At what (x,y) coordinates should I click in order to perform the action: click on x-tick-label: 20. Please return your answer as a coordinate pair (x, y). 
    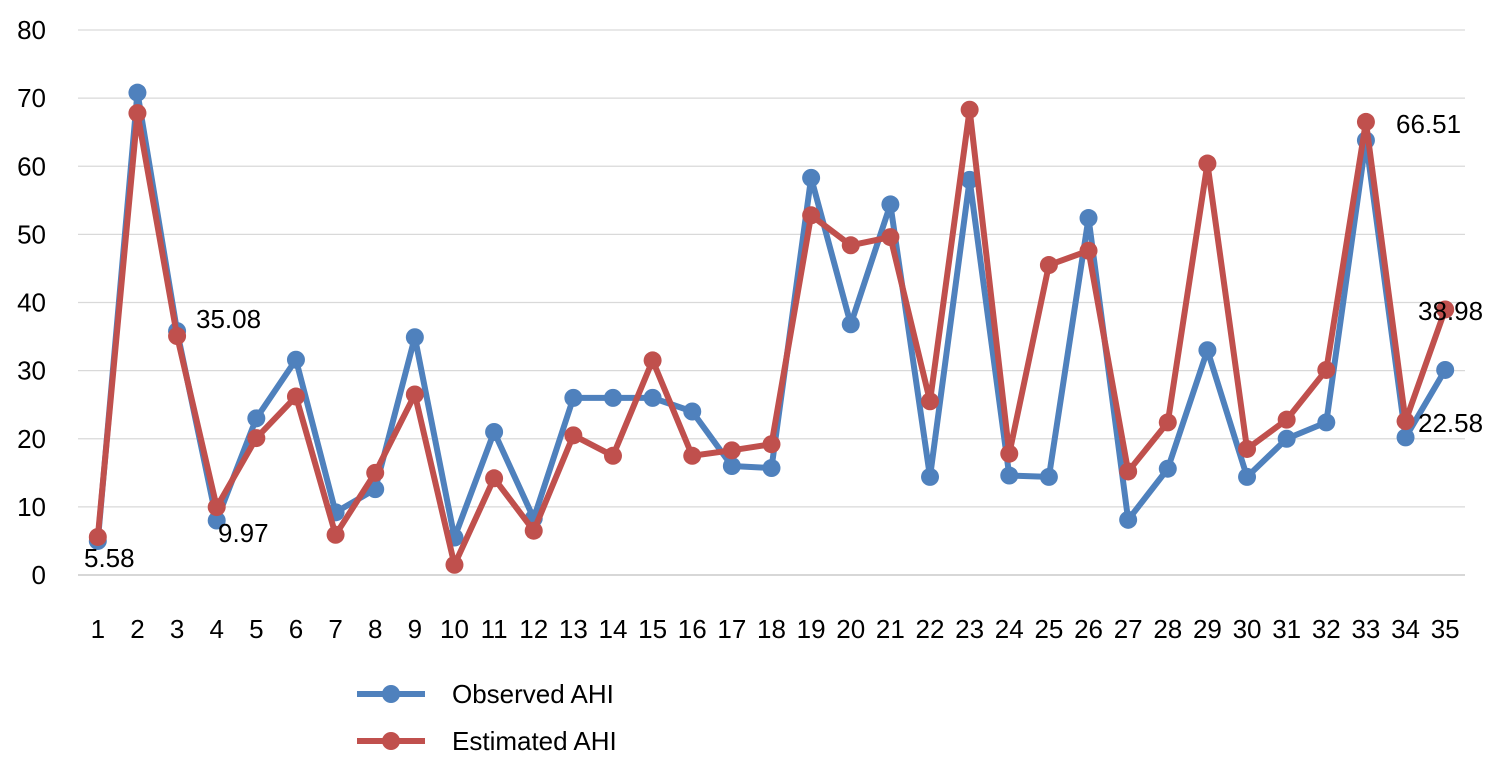
    Looking at the image, I should click on (850, 629).